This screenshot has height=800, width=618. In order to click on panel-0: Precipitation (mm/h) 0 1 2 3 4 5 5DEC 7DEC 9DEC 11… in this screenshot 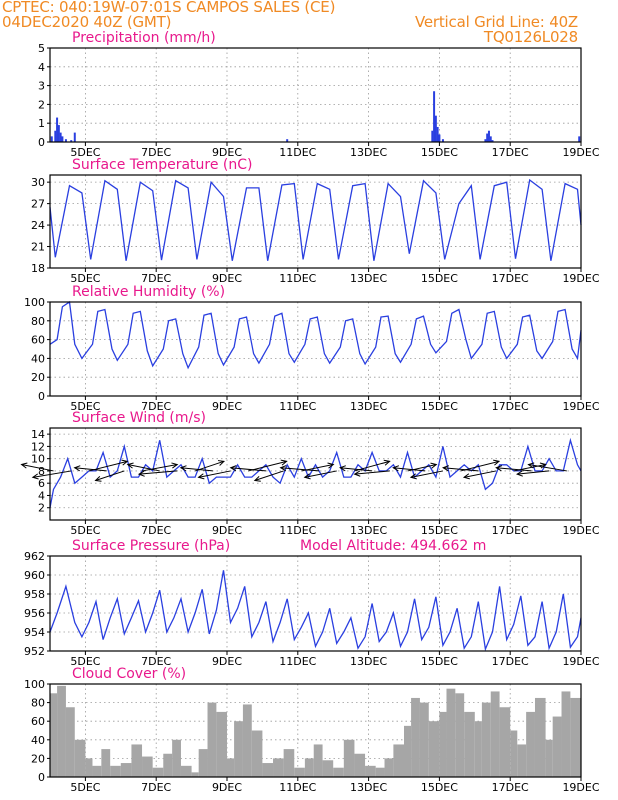, I will do `click(319, 94)`.